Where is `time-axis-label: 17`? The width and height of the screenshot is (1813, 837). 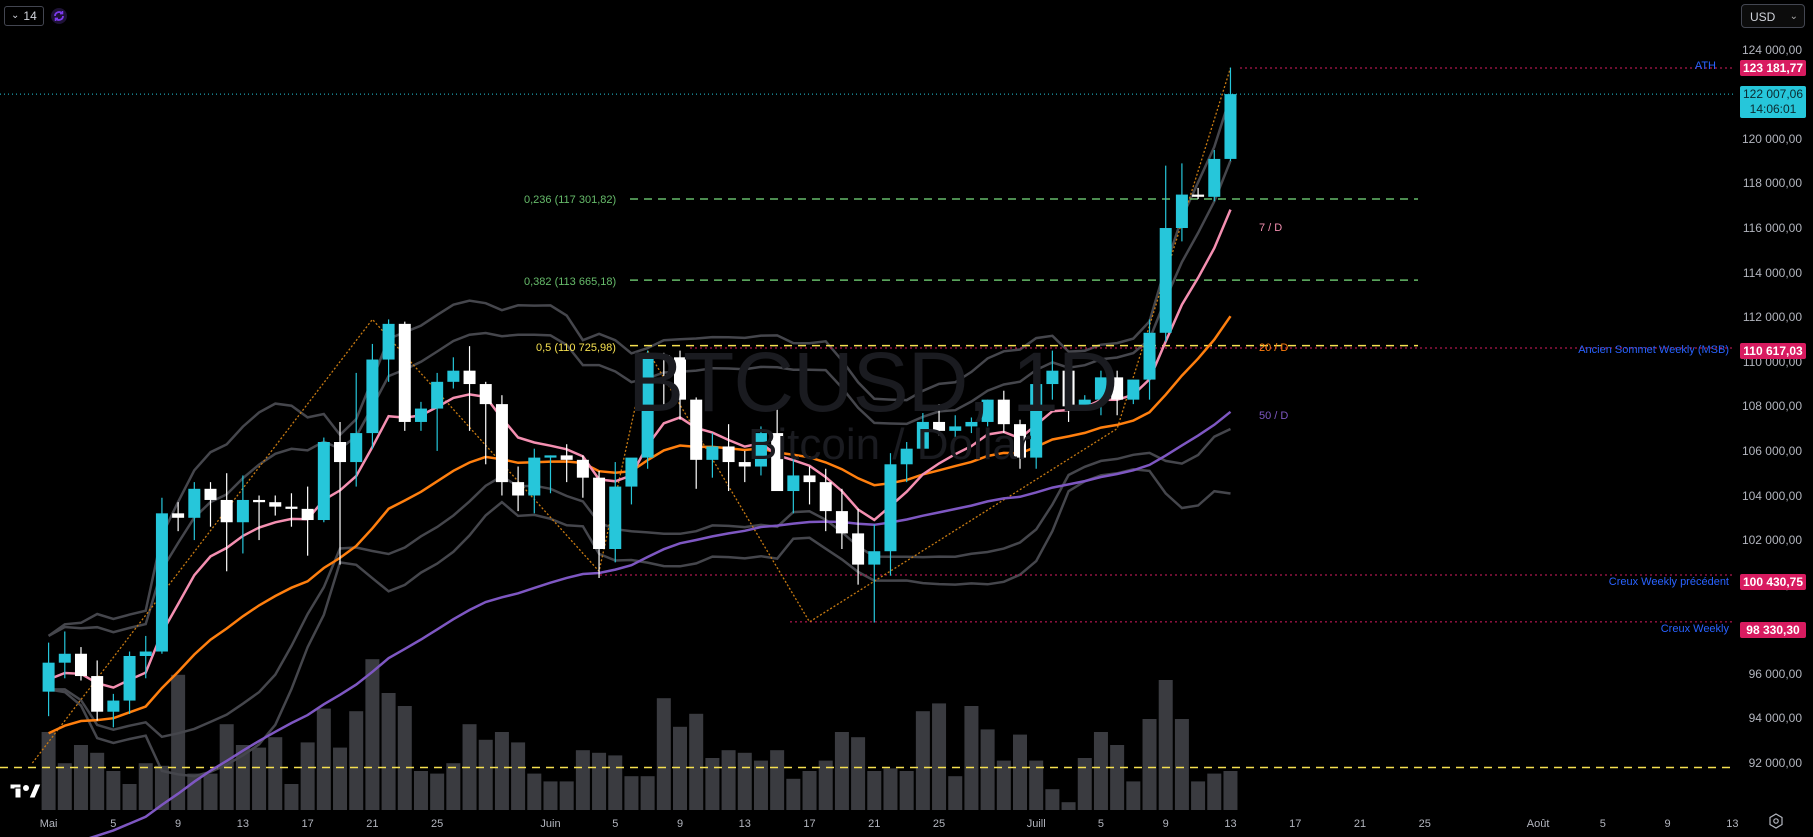 time-axis-label: 17 is located at coordinates (809, 824).